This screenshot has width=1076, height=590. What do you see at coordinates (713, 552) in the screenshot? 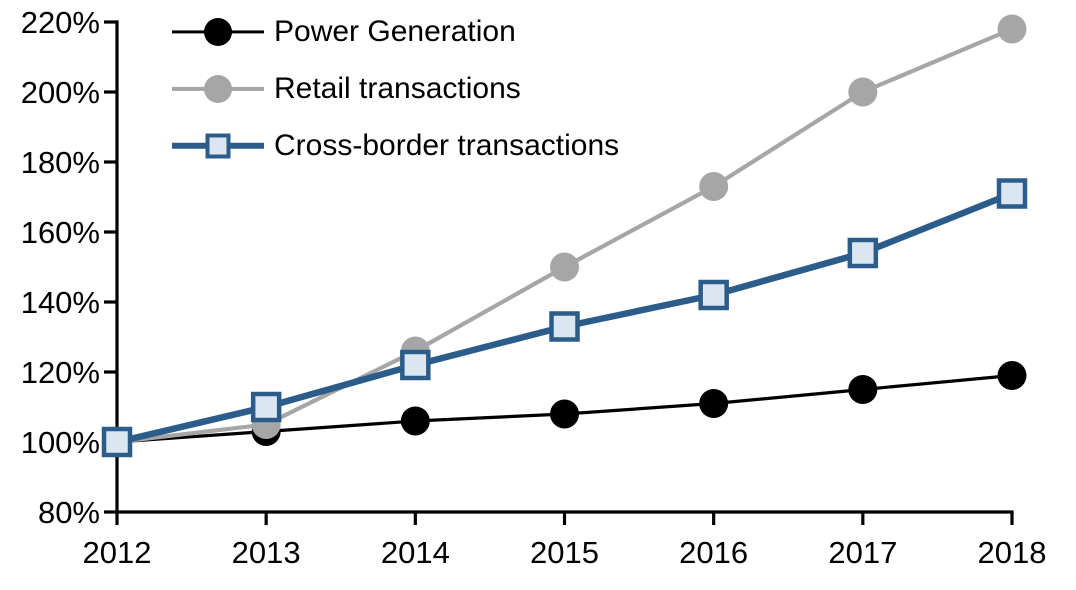
I see `x-tick-label: 2016` at bounding box center [713, 552].